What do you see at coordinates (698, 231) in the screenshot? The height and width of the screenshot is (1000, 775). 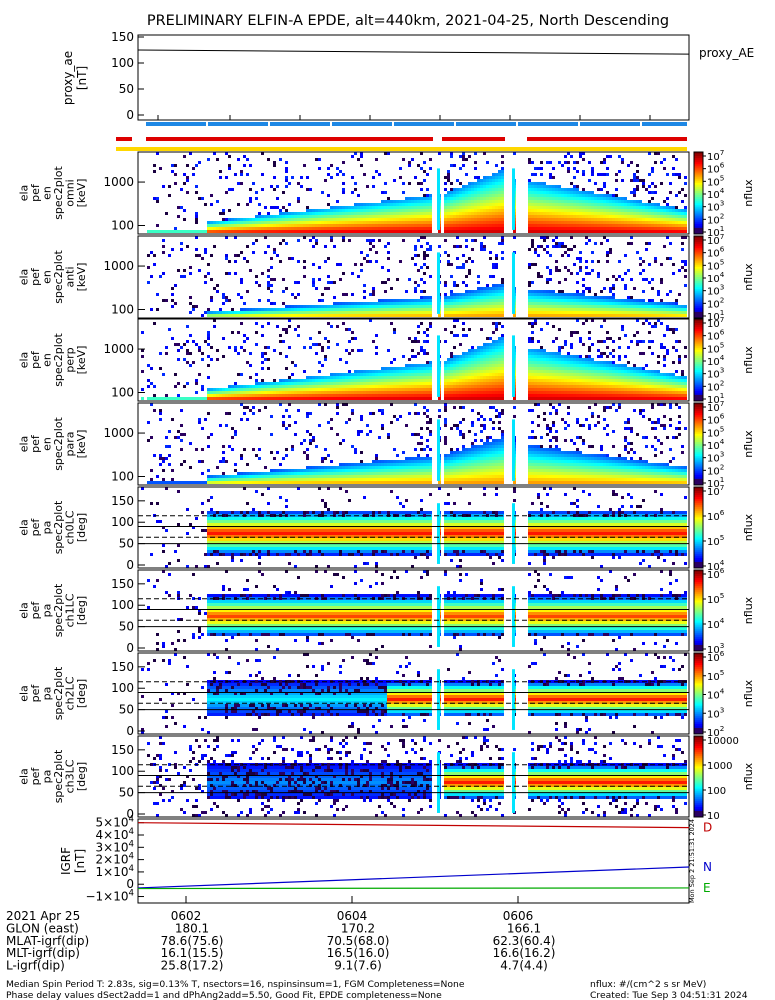 I see `colorbar-swatch` at bounding box center [698, 231].